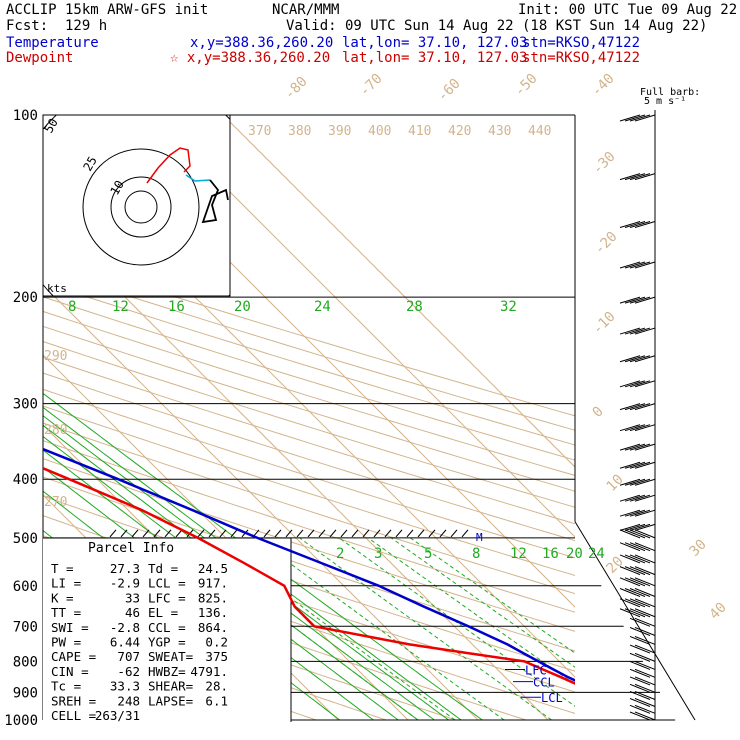 The height and width of the screenshot is (740, 740). What do you see at coordinates (216, 686) in the screenshot?
I see `parcel-value: 28.` at bounding box center [216, 686].